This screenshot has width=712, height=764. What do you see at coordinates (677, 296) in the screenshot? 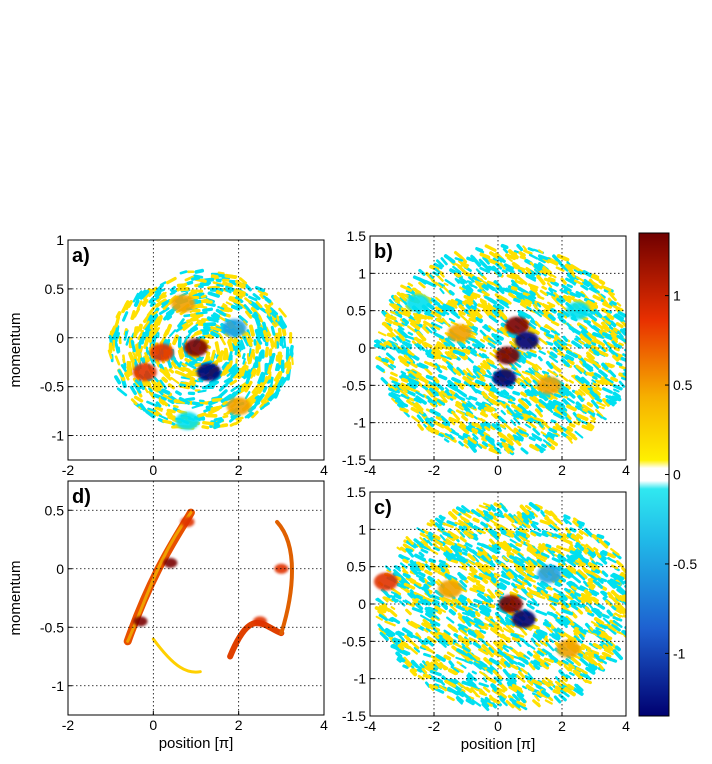
I see `colorbar-tick-label: 1` at bounding box center [677, 296].